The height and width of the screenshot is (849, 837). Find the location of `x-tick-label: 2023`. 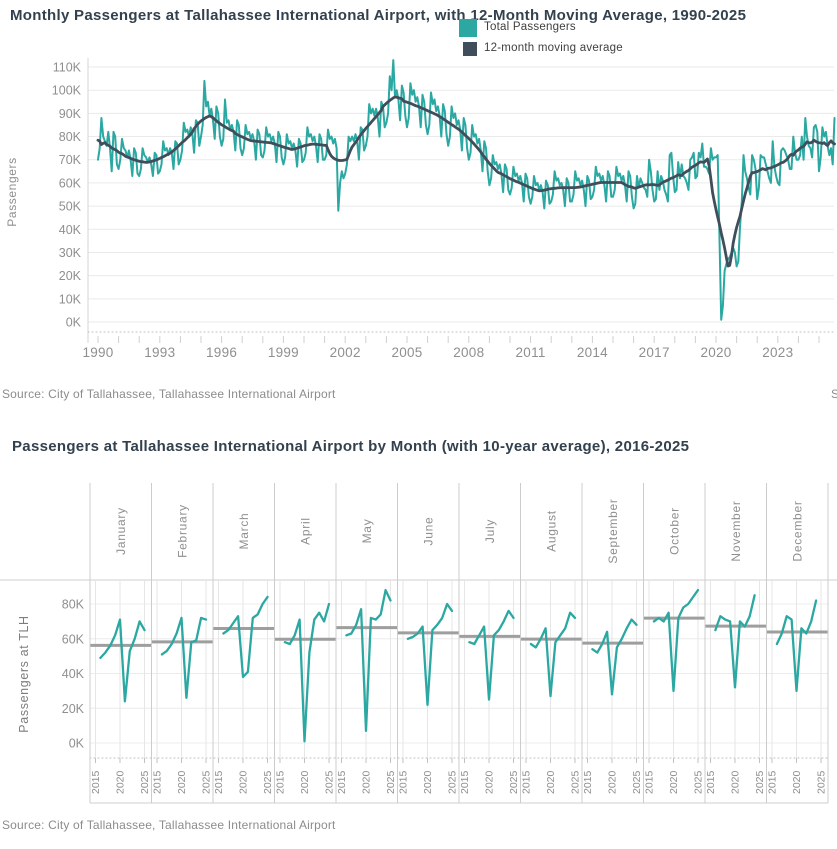

x-tick-label: 2023 is located at coordinates (777, 352).